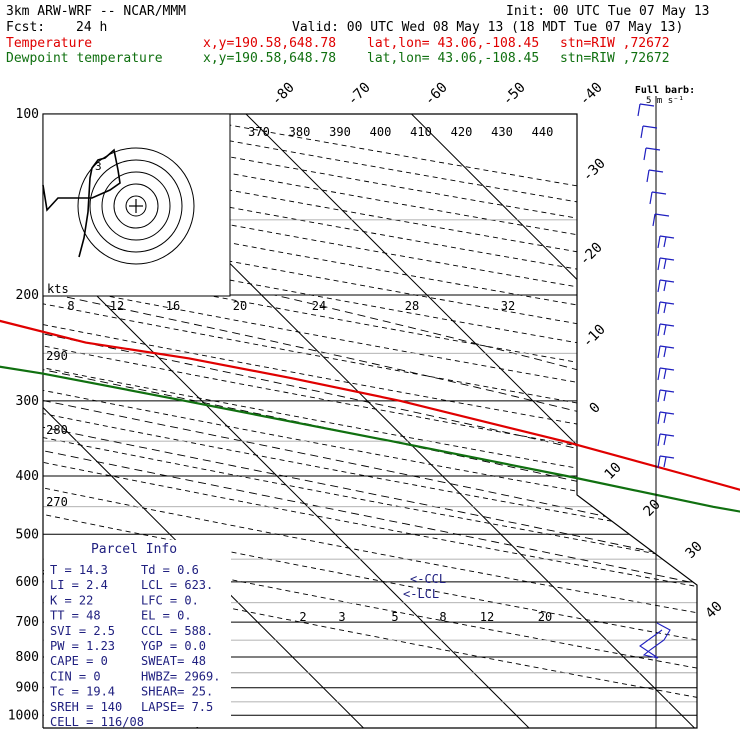  I want to click on hodograph-ring-label: 8, so click(70, 306).